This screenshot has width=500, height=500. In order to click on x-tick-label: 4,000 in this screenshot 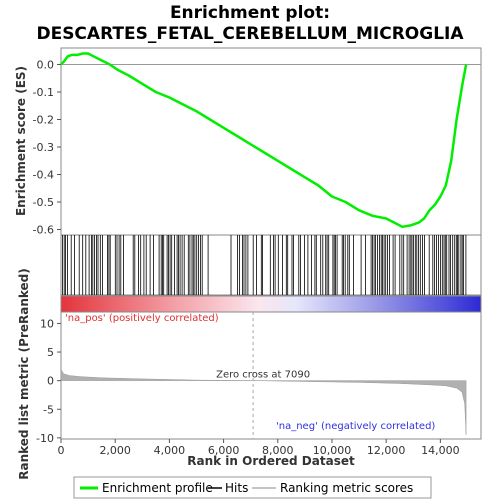, I will do `click(170, 450)`.